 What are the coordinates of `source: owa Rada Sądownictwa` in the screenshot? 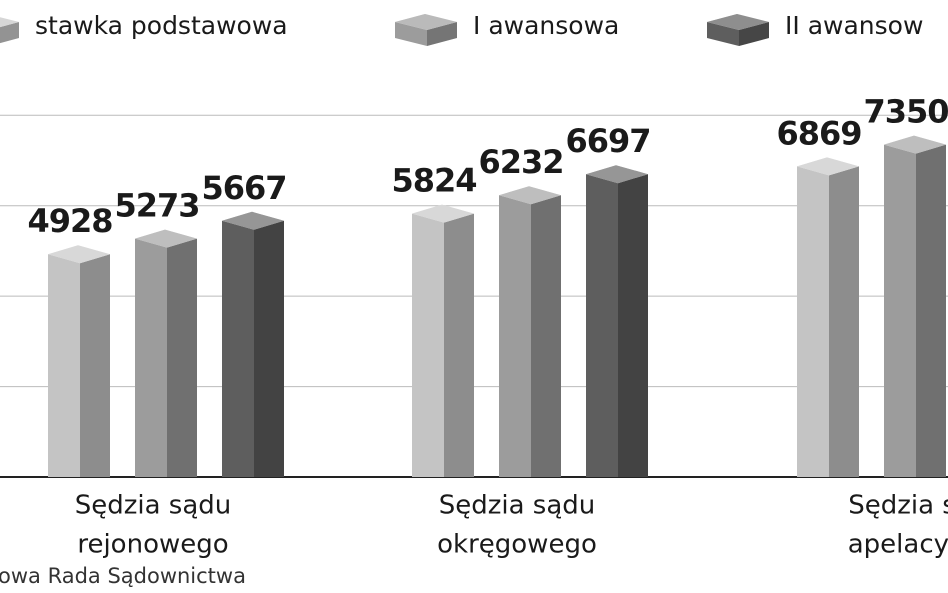 It's located at (123, 576).